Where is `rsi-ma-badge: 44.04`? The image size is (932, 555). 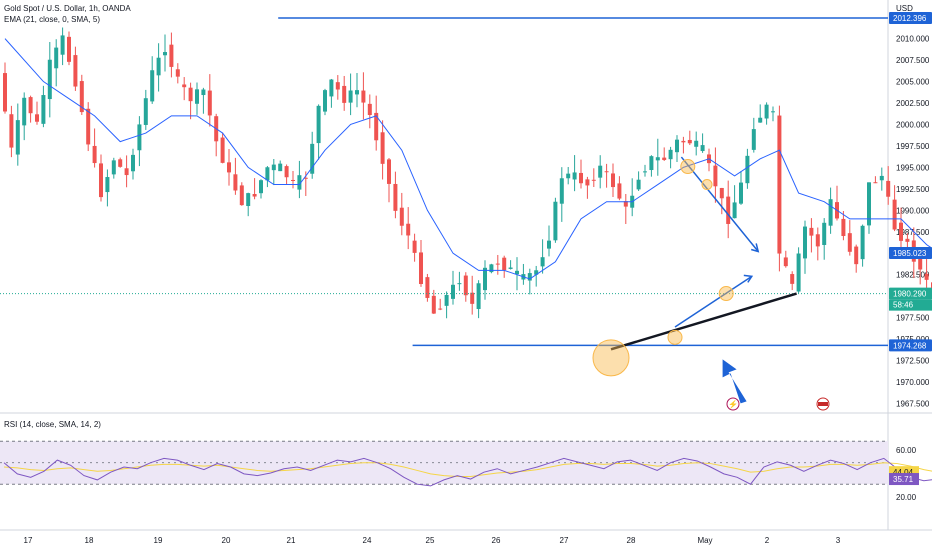 rsi-ma-badge: 44.04 is located at coordinates (903, 472).